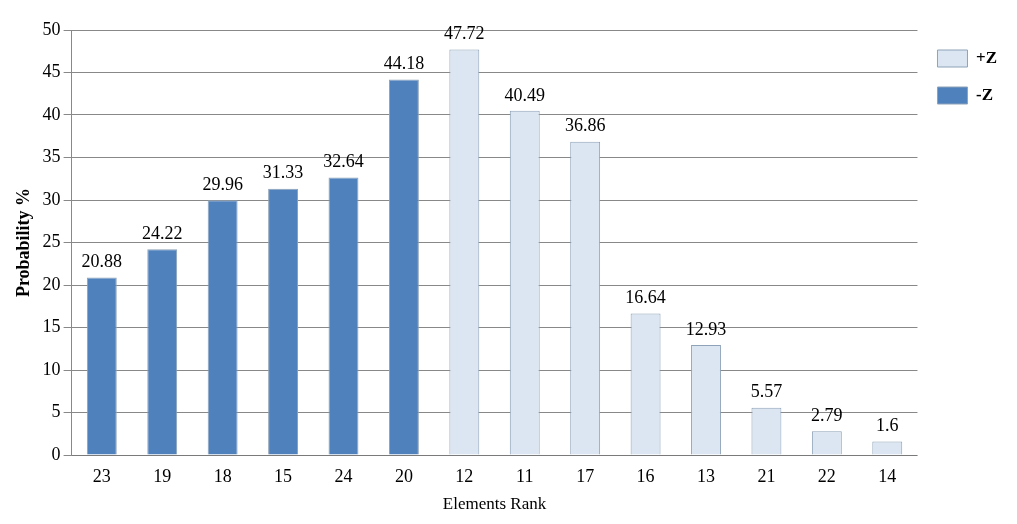 The image size is (1017, 524). I want to click on x-tick-label: 11, so click(525, 475).